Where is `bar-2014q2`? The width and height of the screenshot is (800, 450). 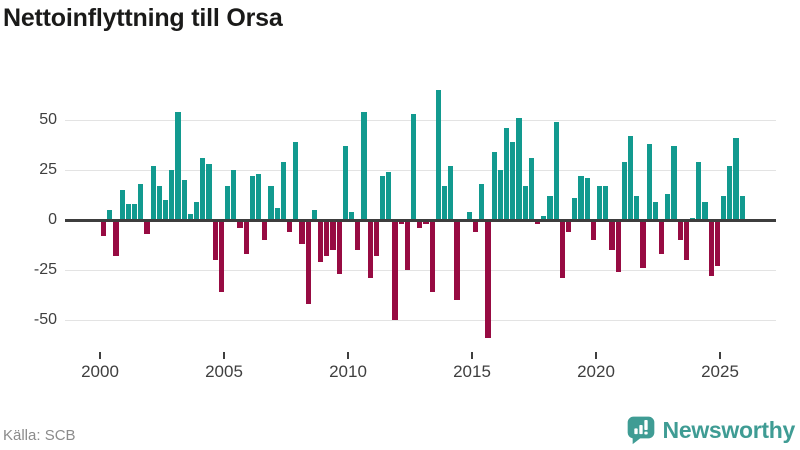 bar-2014q2 is located at coordinates (457, 260).